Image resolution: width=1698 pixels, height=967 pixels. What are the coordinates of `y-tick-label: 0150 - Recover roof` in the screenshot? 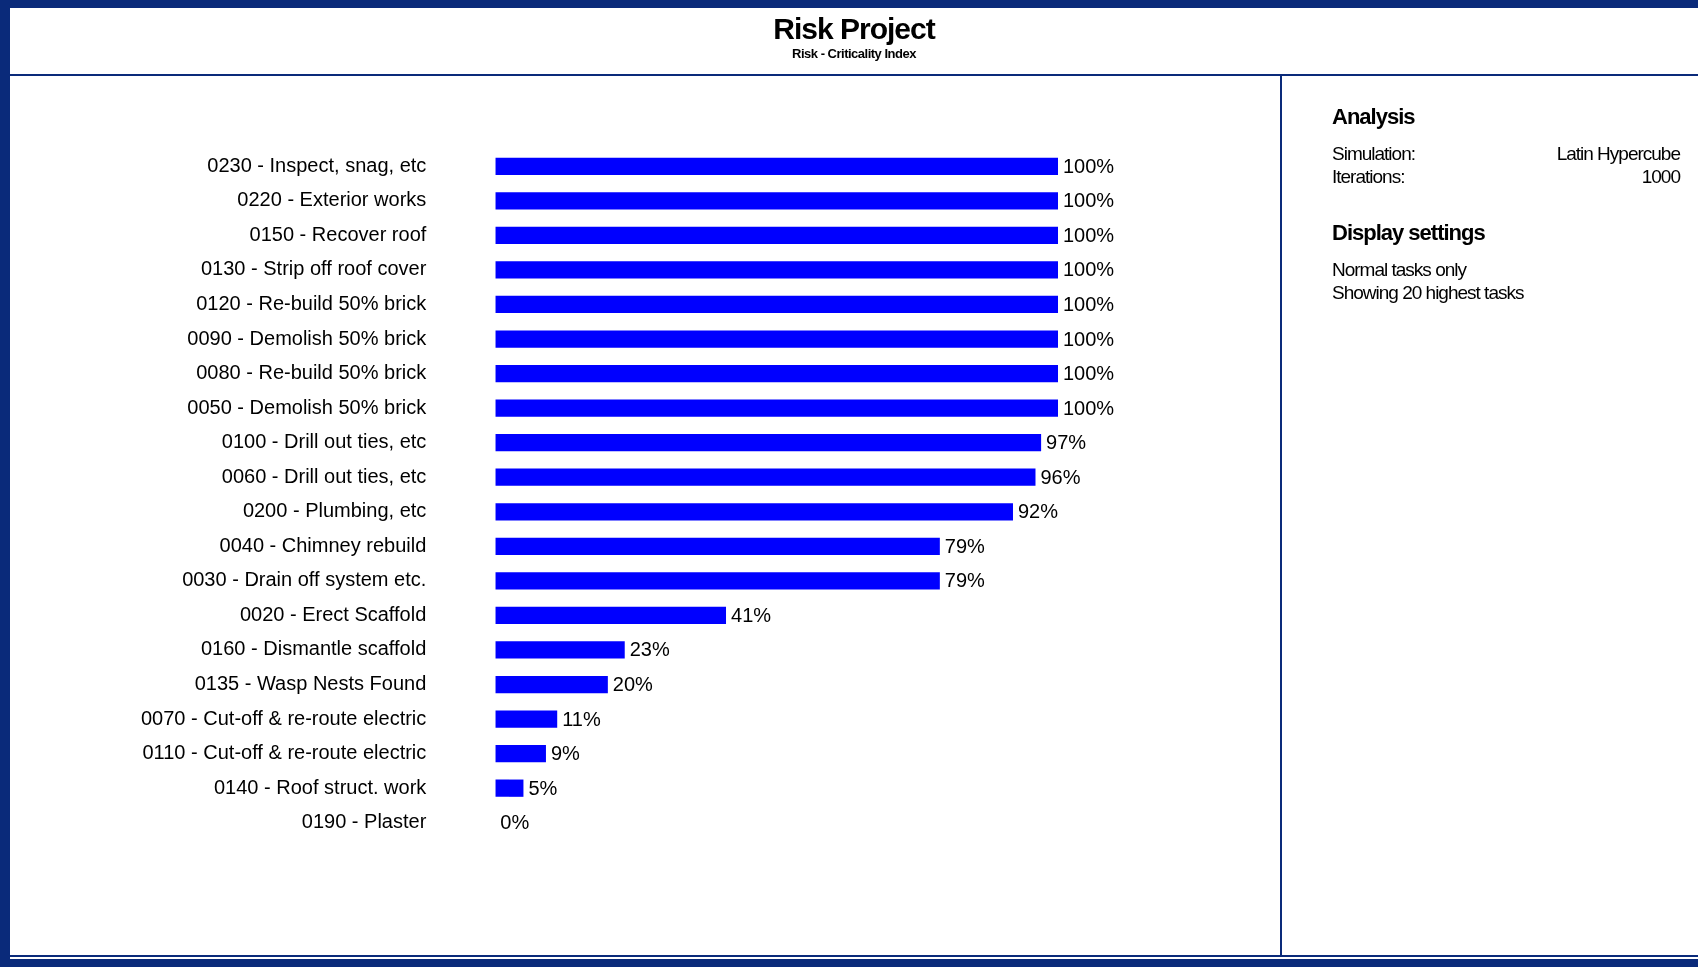 It's located at (338, 233).